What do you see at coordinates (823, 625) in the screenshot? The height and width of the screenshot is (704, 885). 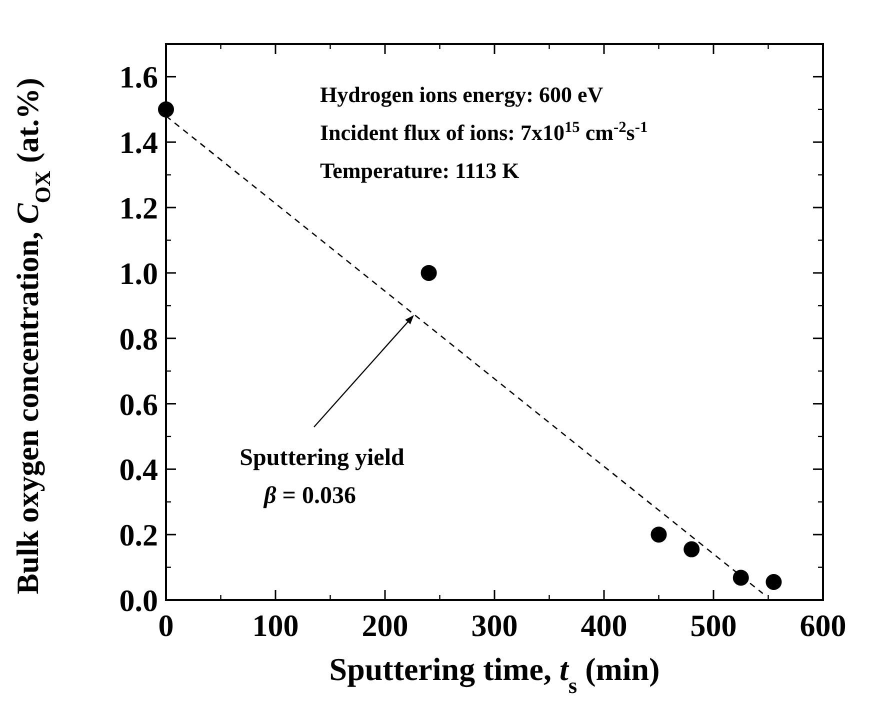 I see `x-tick-label: 600` at bounding box center [823, 625].